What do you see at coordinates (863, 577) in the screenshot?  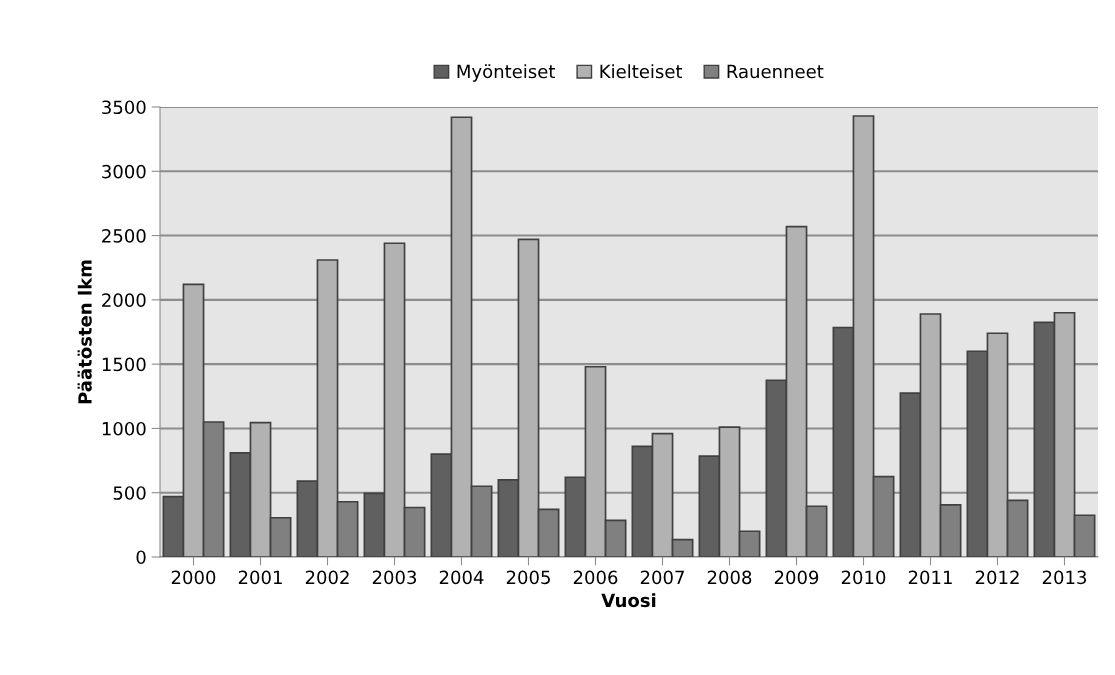 I see `x-tick-label: 2010` at bounding box center [863, 577].